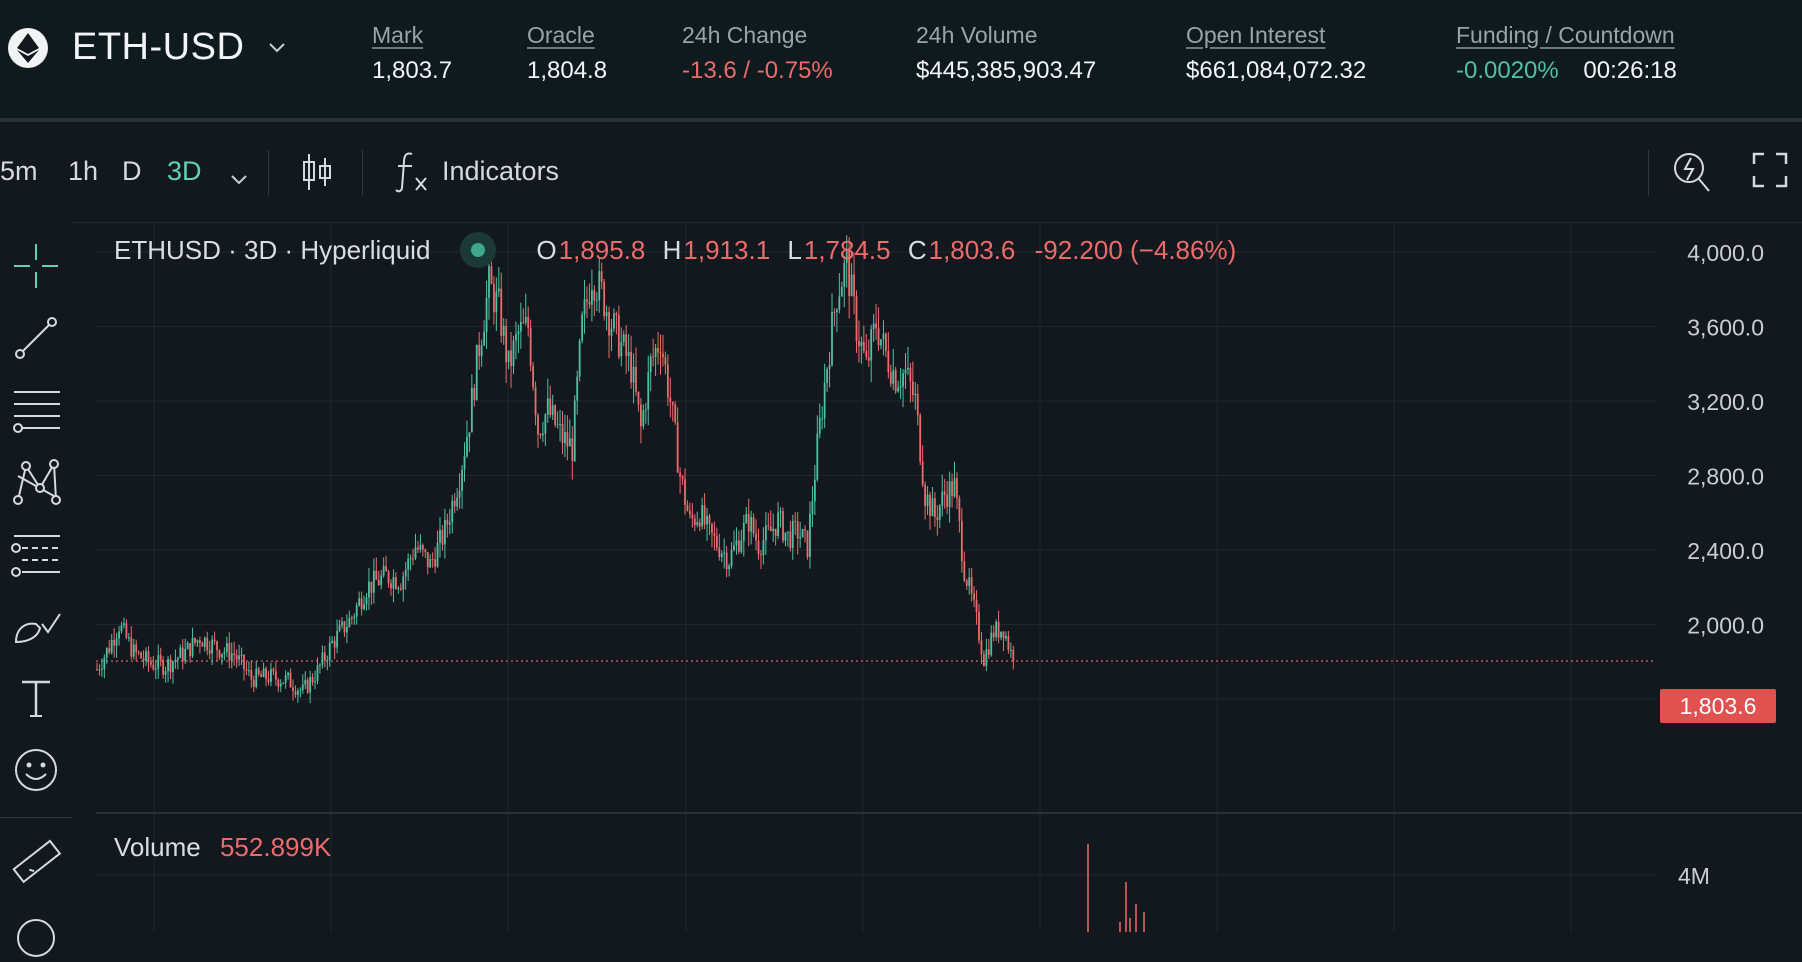 This screenshot has height=962, width=1802. Describe the element at coordinates (412, 174) in the screenshot. I see `function-icon` at that location.